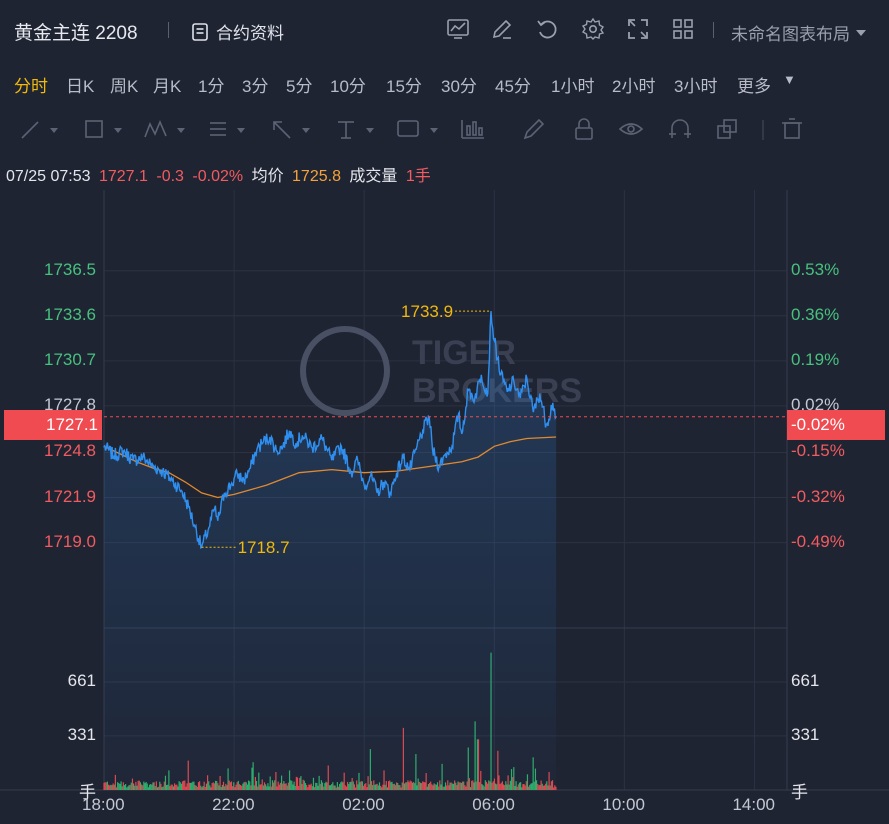 This screenshot has height=824, width=889. I want to click on current-price-tag-left: 1727.1, so click(53, 425).